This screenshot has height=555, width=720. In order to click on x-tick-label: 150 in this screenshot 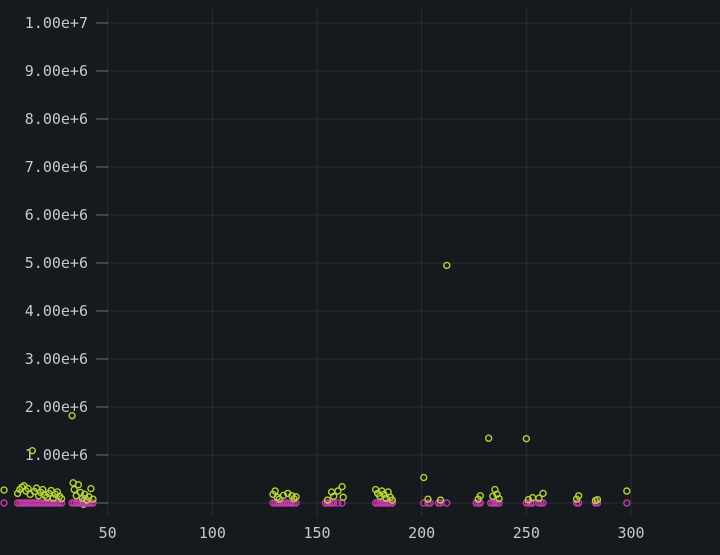, I will do `click(316, 533)`.